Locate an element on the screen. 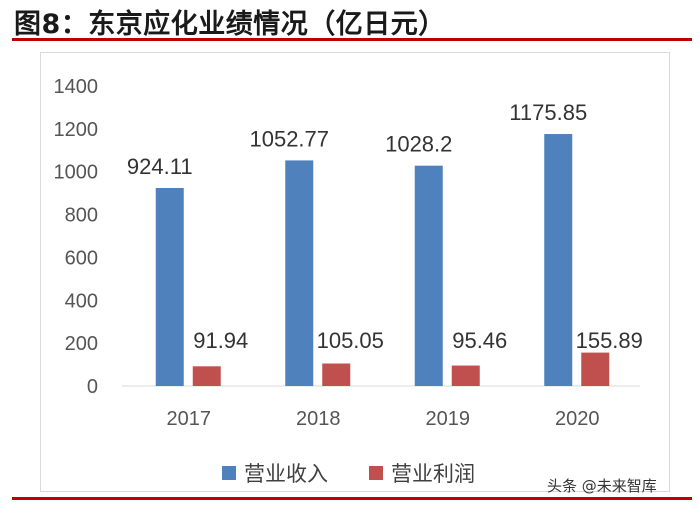 This screenshot has height=532, width=700. data-label-profit: 95.46 is located at coordinates (479, 340).